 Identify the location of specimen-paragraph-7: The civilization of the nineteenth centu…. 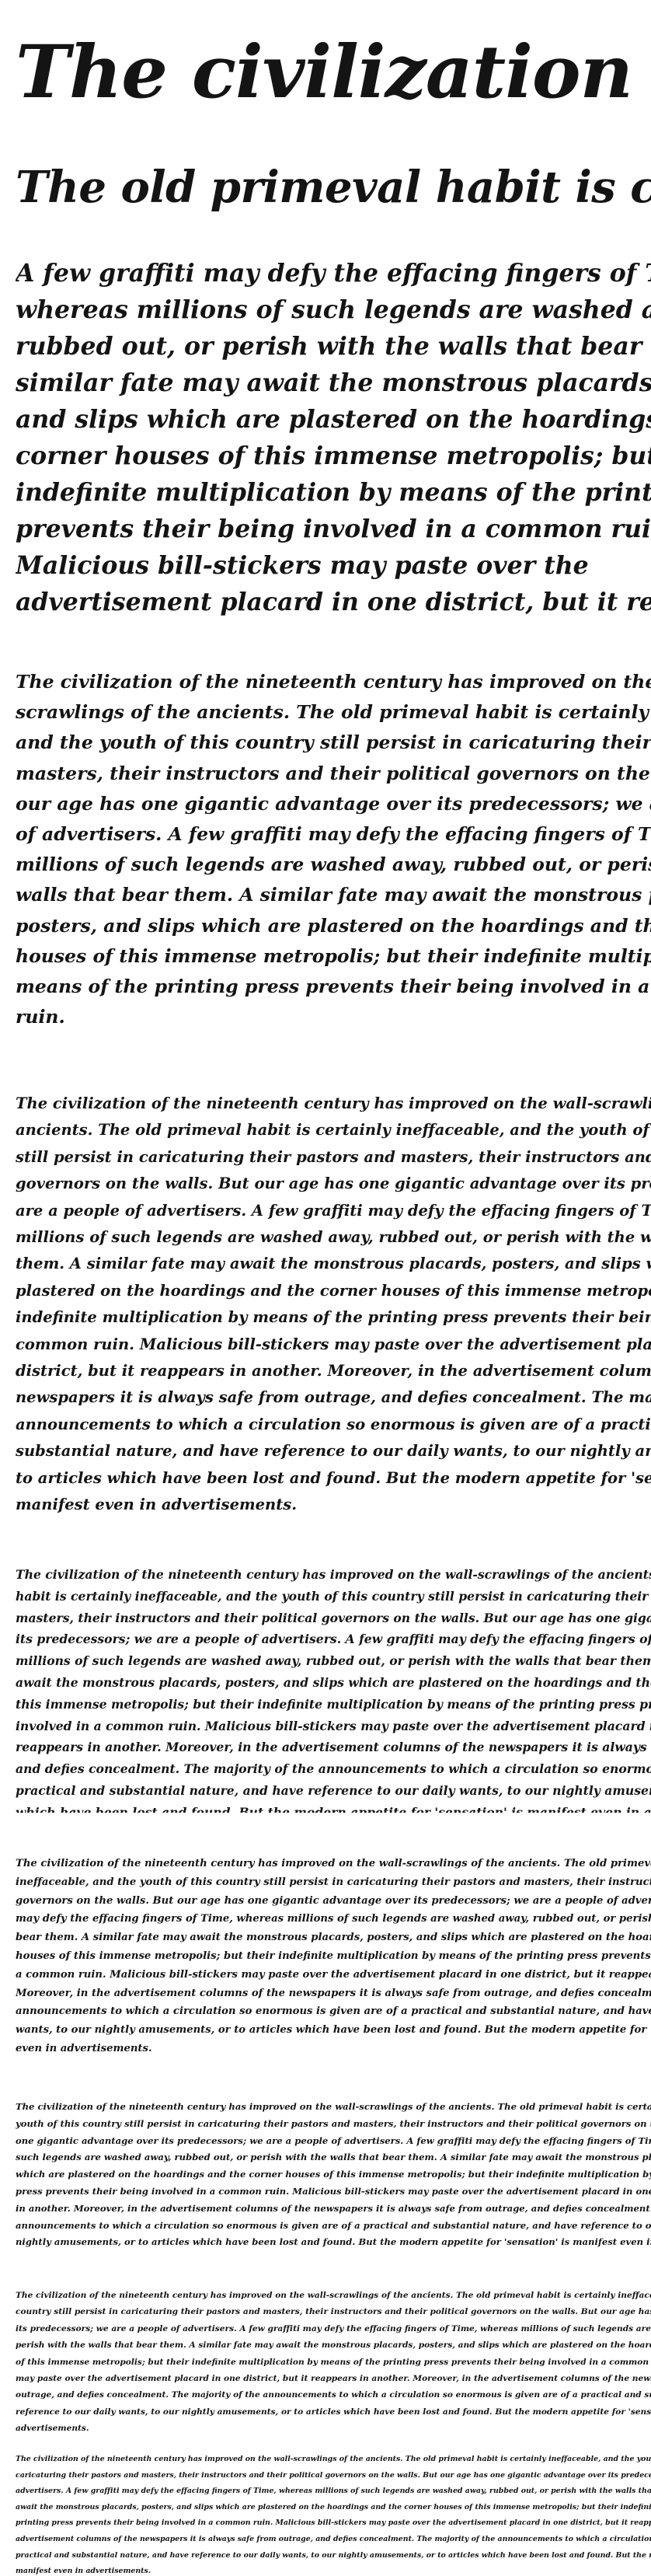
(333, 1956).